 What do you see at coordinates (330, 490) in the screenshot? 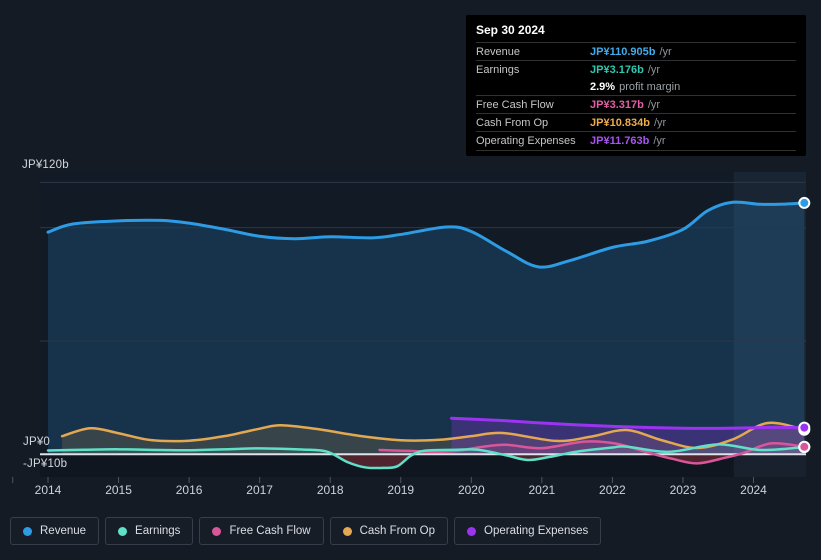
I see `x-axis-label-2018: 2018` at bounding box center [330, 490].